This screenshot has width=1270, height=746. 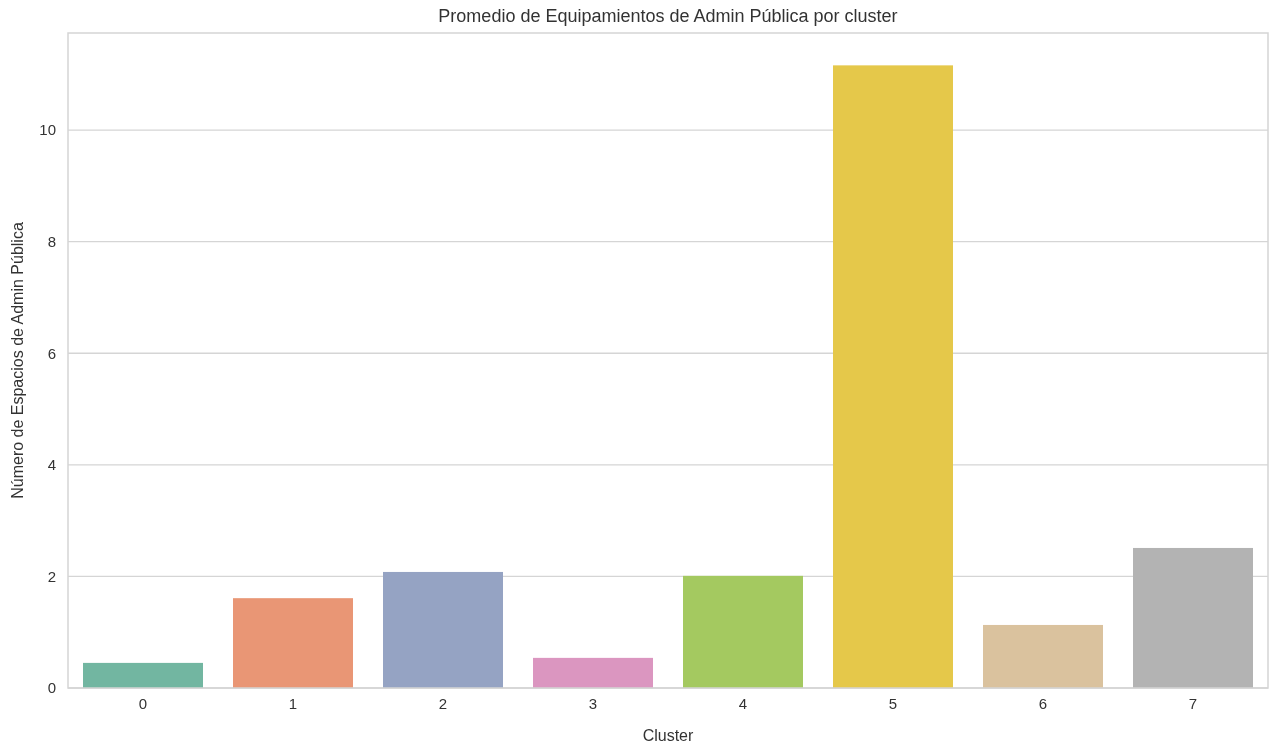 What do you see at coordinates (47, 130) in the screenshot?
I see `y-tick-label: 10` at bounding box center [47, 130].